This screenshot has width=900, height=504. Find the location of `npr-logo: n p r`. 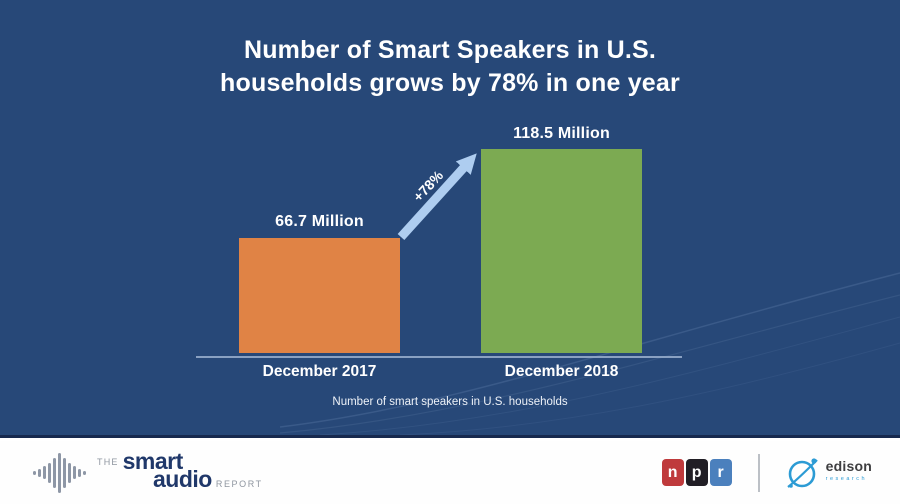

npr-logo: n p r is located at coordinates (697, 472).